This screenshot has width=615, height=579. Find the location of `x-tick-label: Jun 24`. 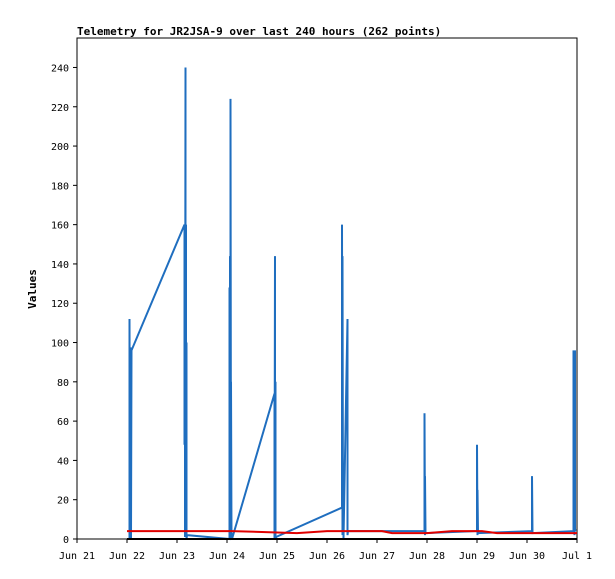

x-tick-label: Jun 24 is located at coordinates (227, 556).